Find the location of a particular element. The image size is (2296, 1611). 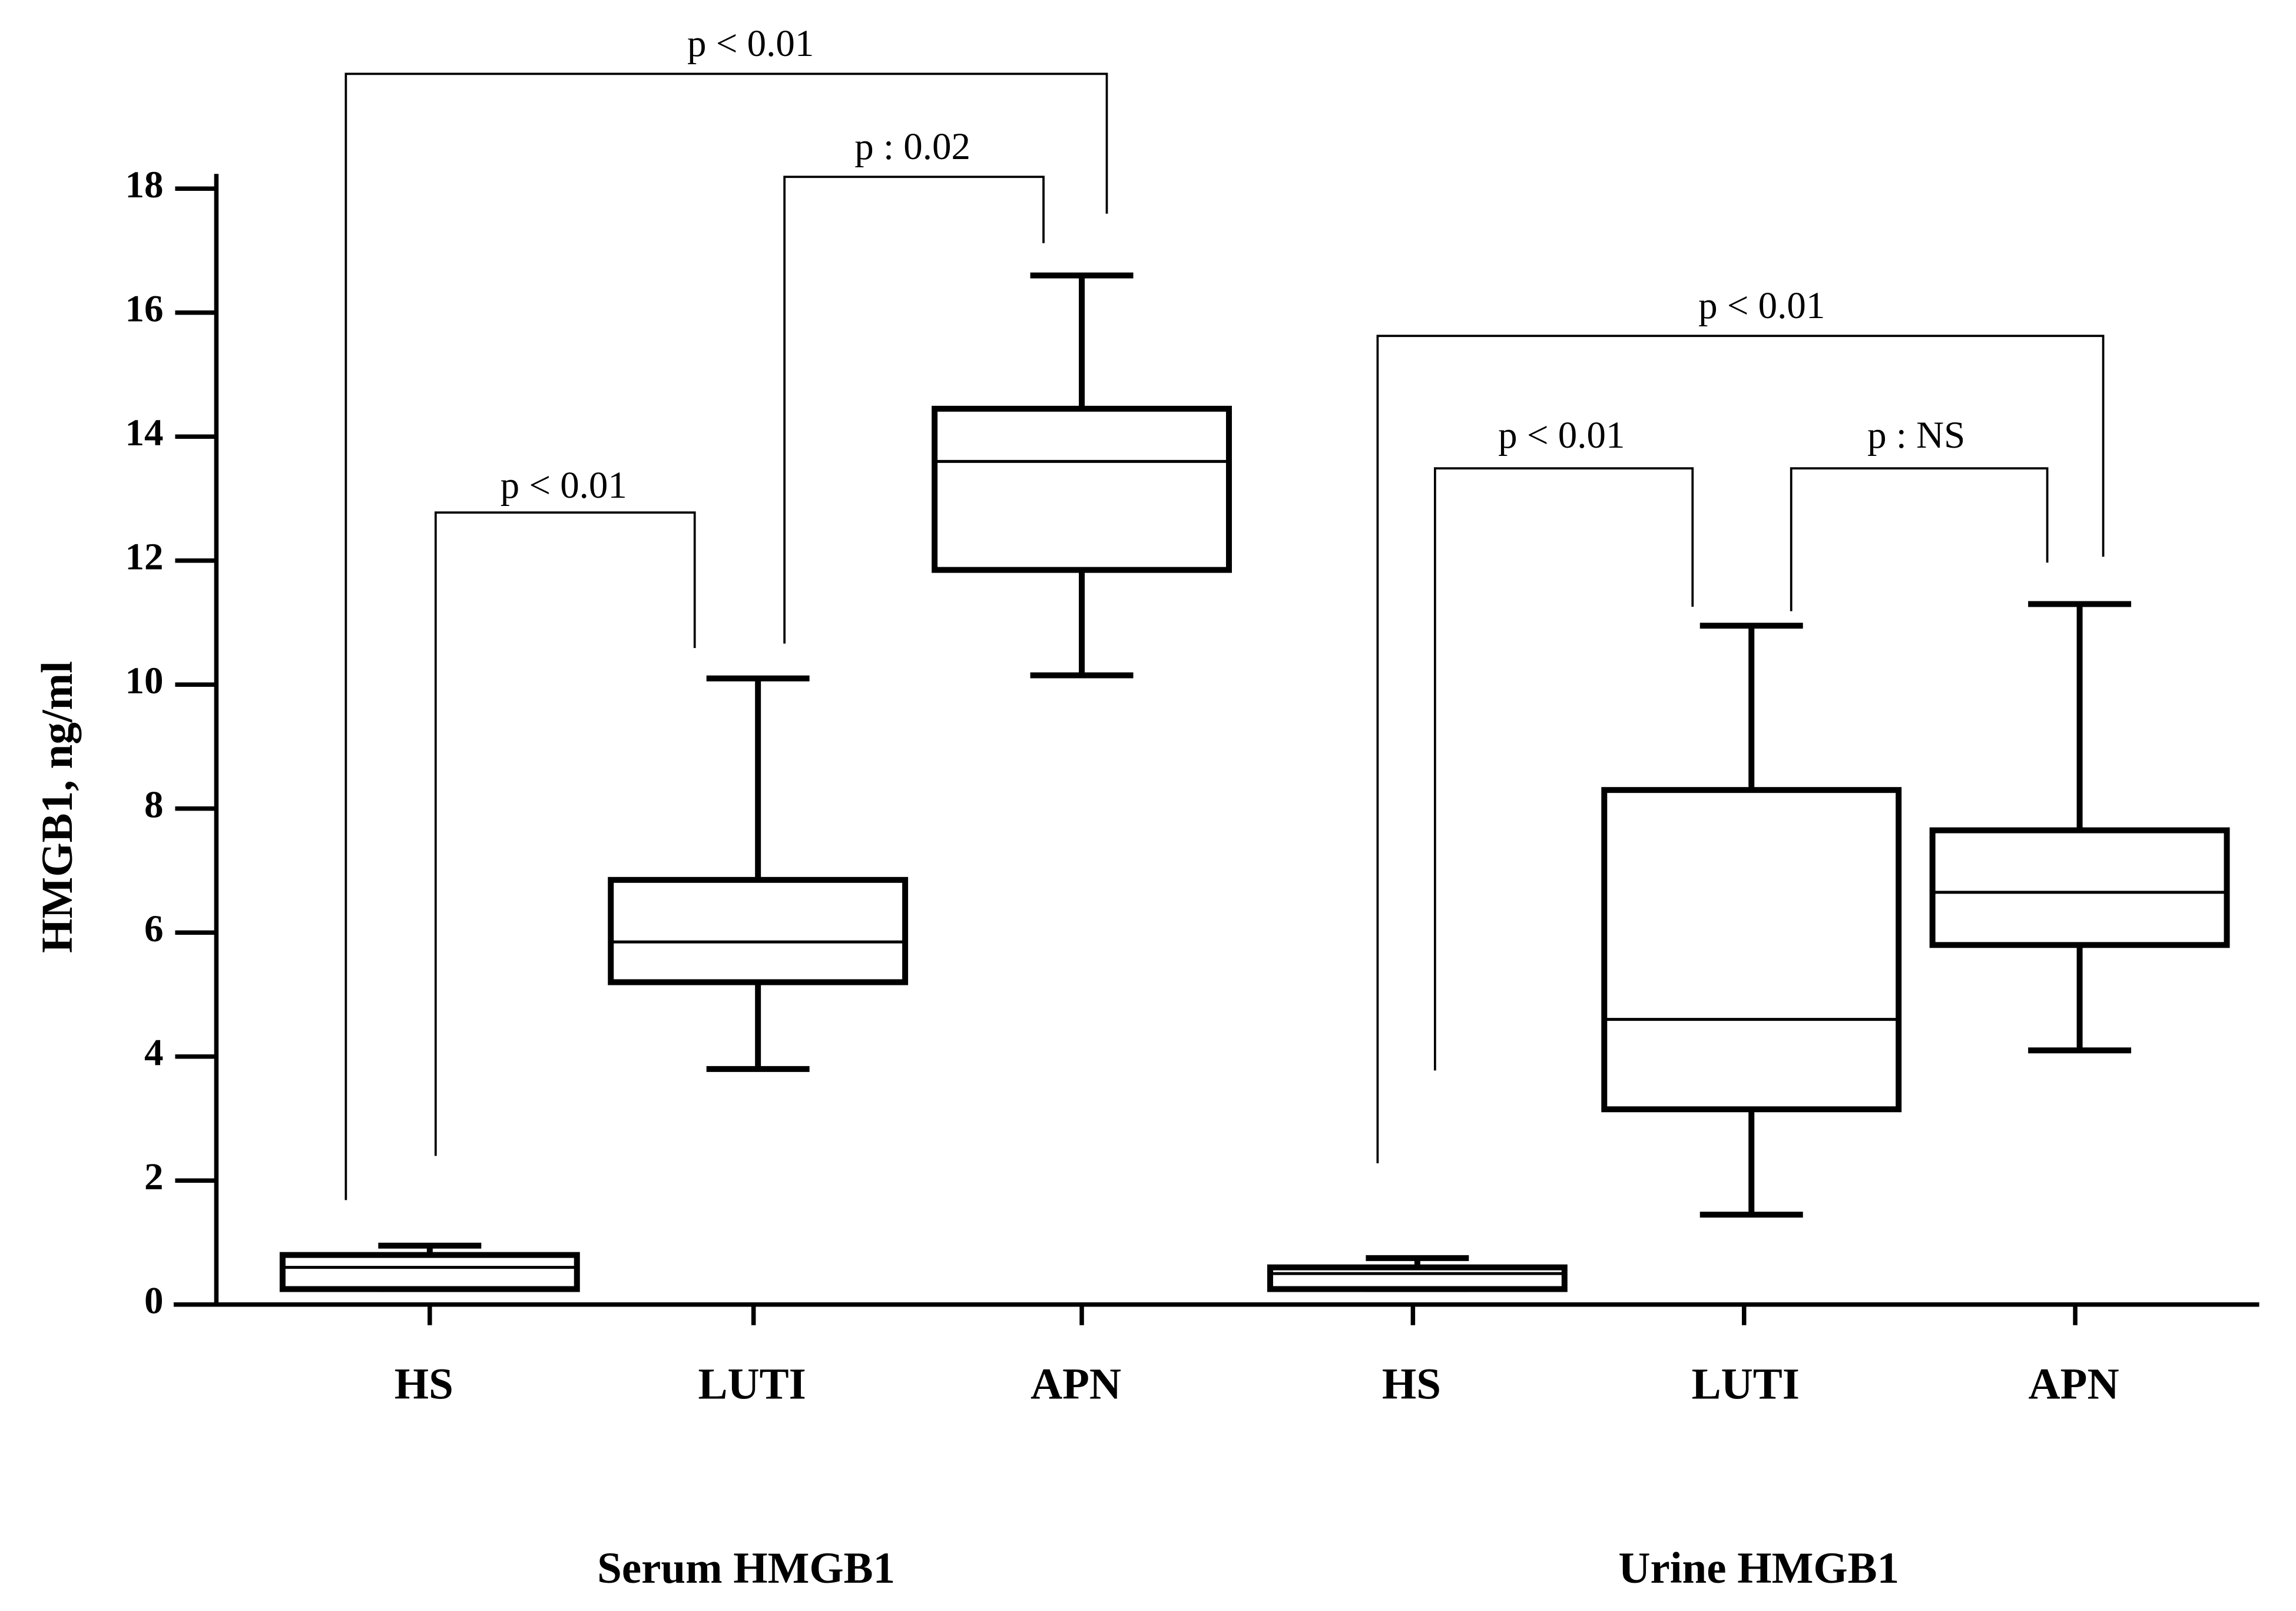

group-label: Serum HMGB1 is located at coordinates (746, 1569).